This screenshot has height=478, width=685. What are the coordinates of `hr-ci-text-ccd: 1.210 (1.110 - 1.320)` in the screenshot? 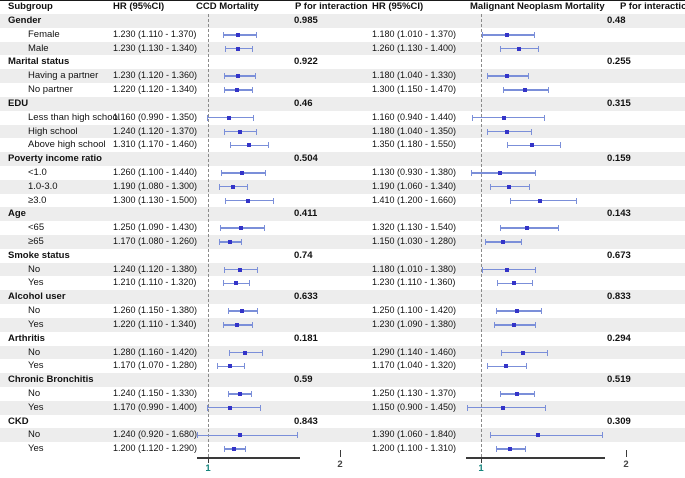 It's located at (155, 282).